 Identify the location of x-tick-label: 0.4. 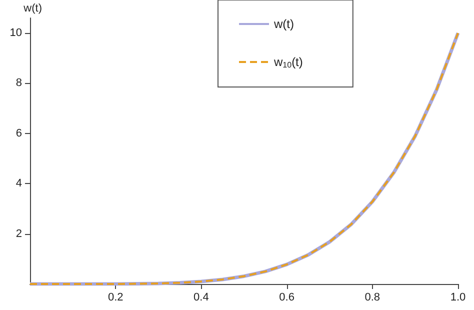
(201, 298).